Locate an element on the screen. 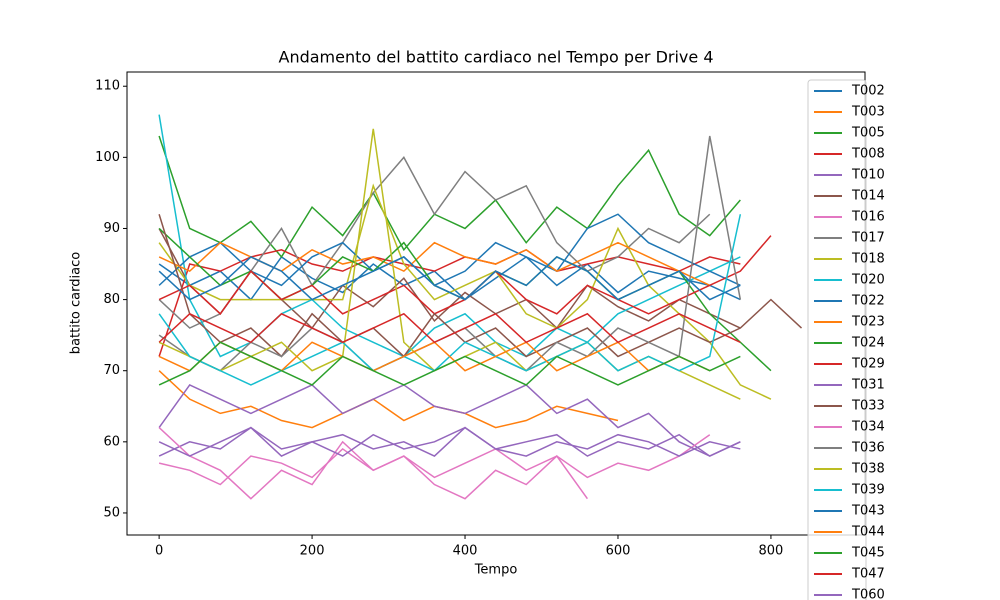 The image size is (1000, 600). legend-label: T005 is located at coordinates (868, 133).